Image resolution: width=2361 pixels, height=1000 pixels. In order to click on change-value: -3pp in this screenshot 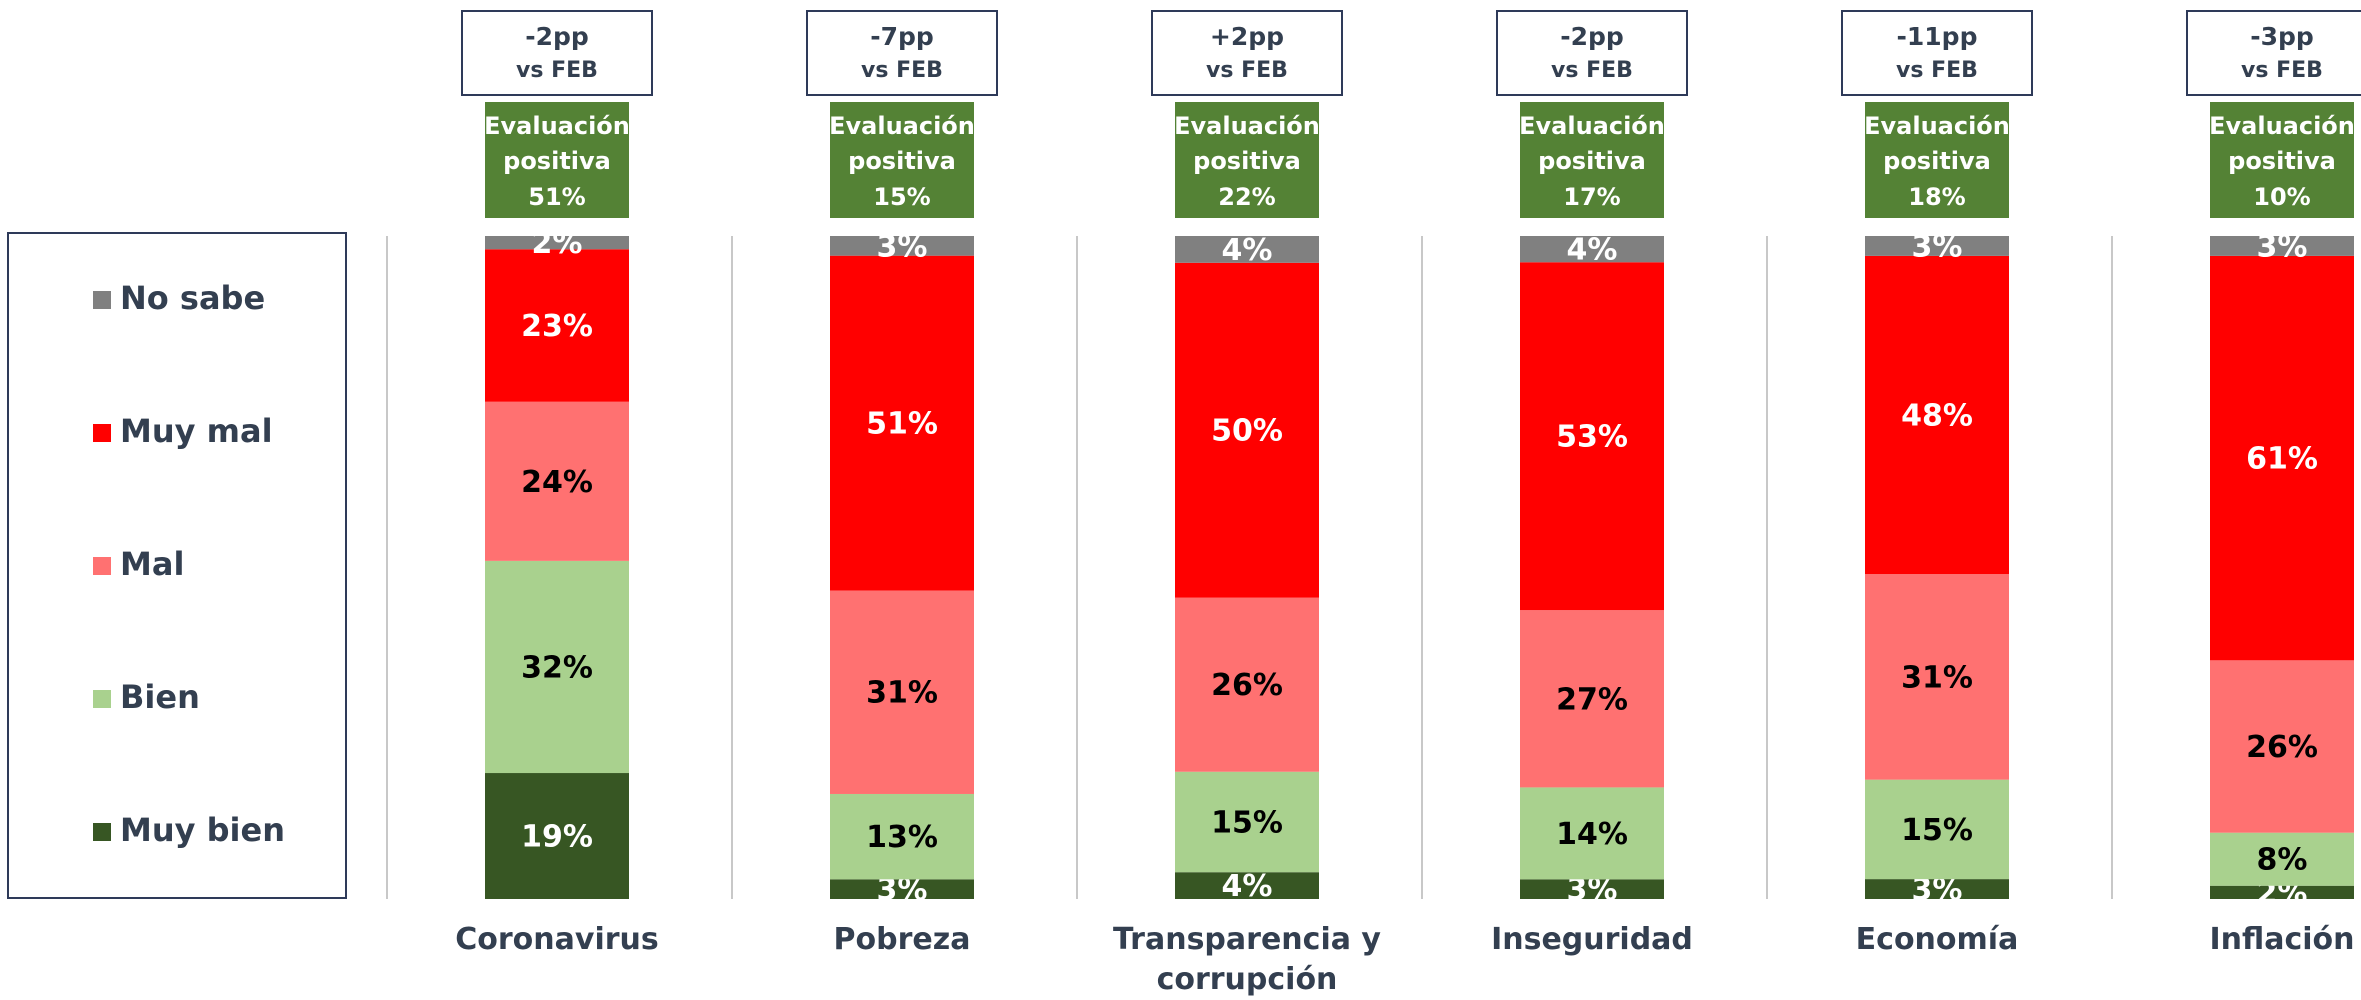, I will do `click(2282, 36)`.